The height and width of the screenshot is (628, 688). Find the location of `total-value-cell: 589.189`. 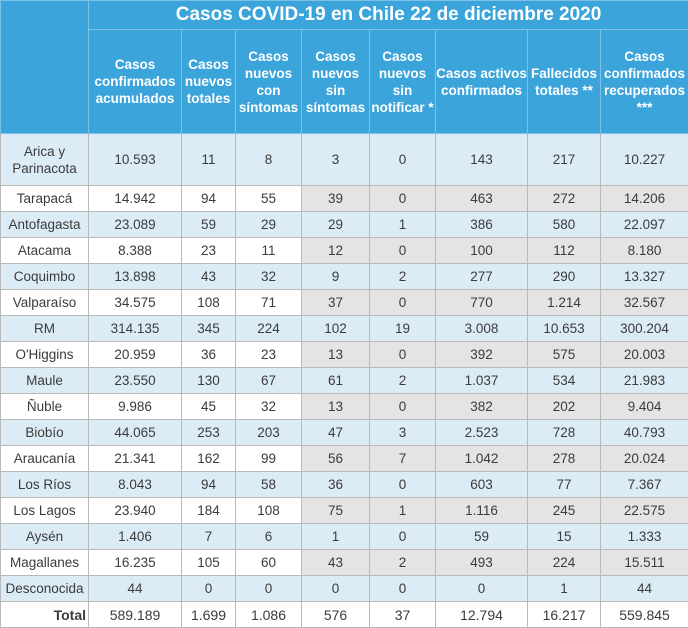

total-value-cell: 589.189 is located at coordinates (135, 615).